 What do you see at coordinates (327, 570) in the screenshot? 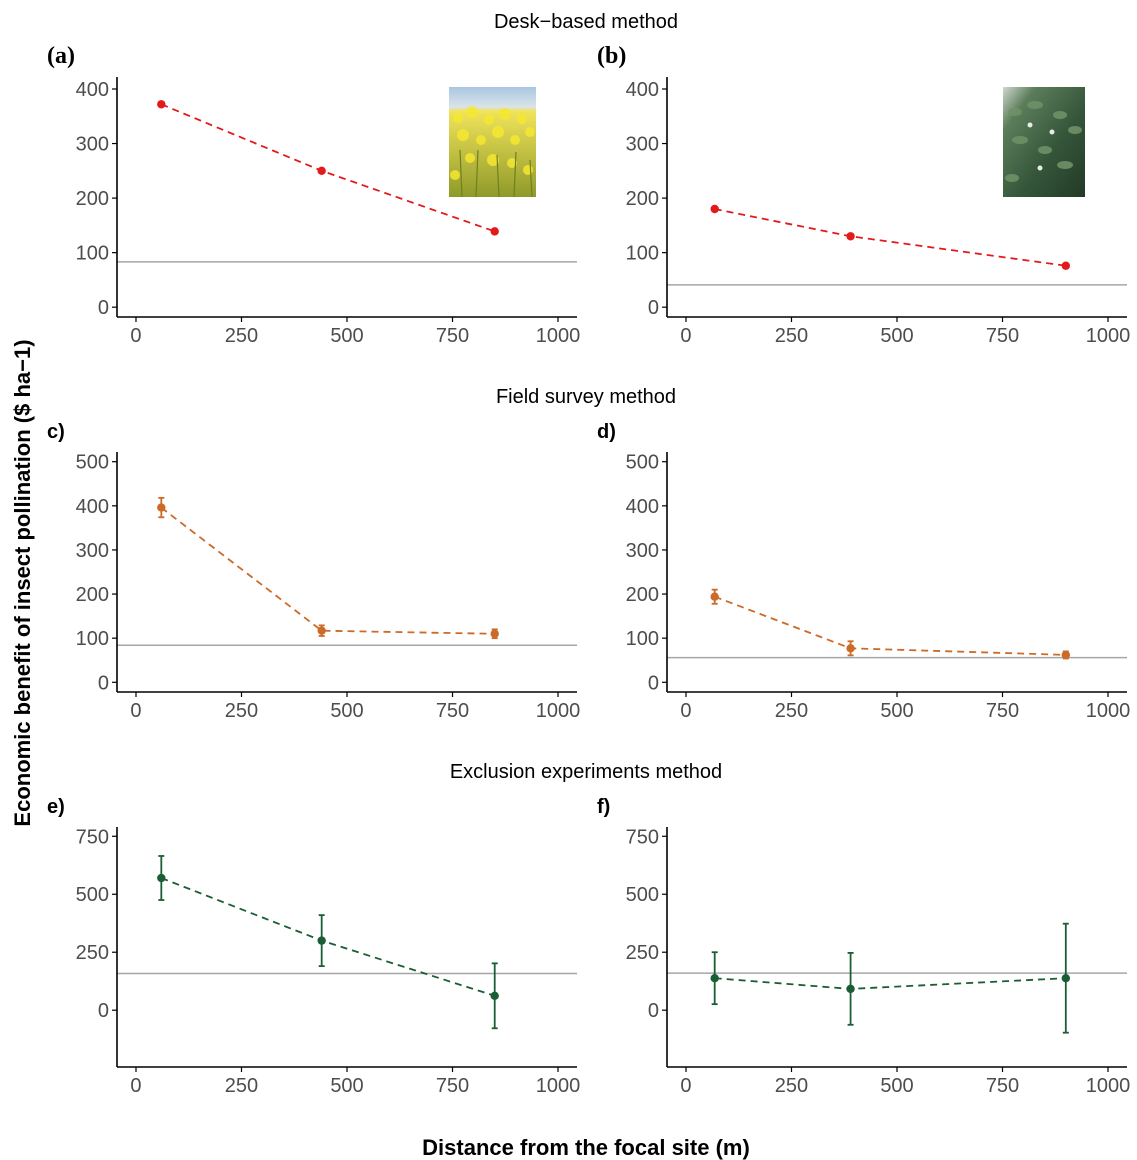
I see `series-line-c` at bounding box center [327, 570].